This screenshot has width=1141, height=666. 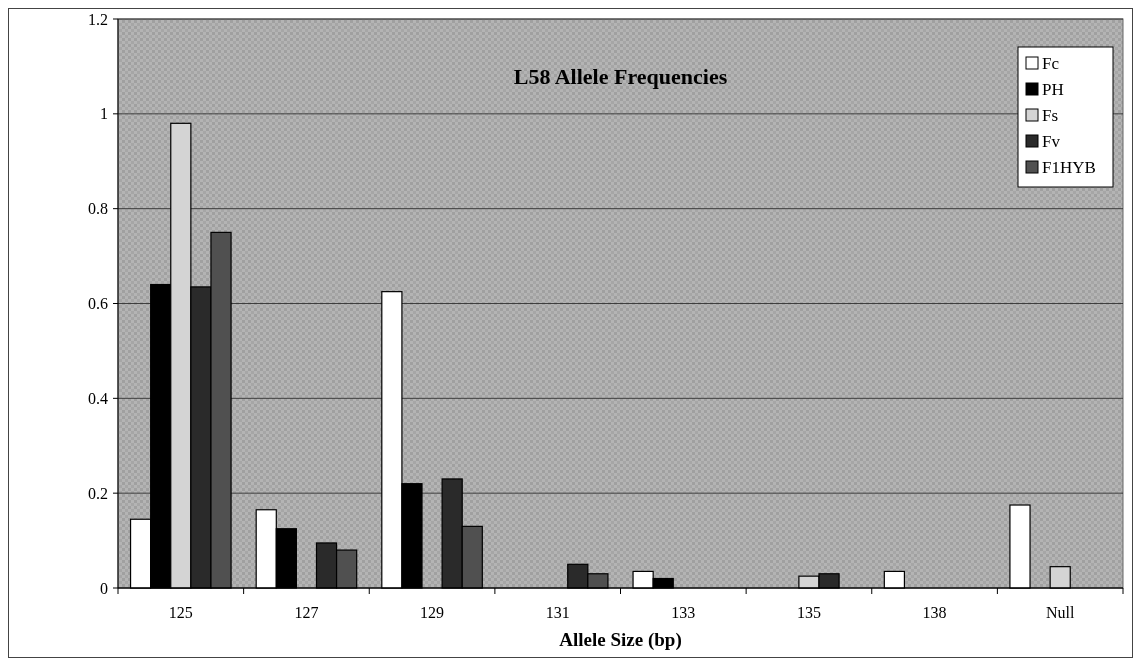 What do you see at coordinates (1051, 63) in the screenshot?
I see `legend-label: Fc` at bounding box center [1051, 63].